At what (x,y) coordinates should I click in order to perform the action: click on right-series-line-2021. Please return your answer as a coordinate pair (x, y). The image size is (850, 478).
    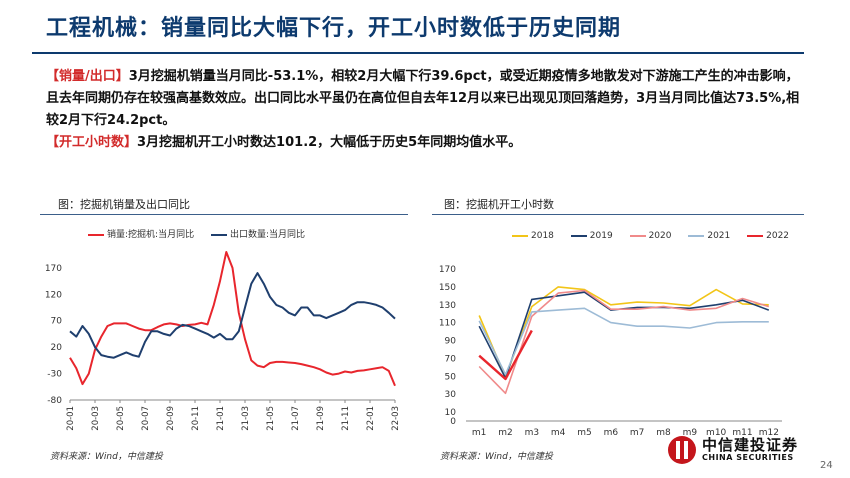
    Looking at the image, I should click on (623, 341).